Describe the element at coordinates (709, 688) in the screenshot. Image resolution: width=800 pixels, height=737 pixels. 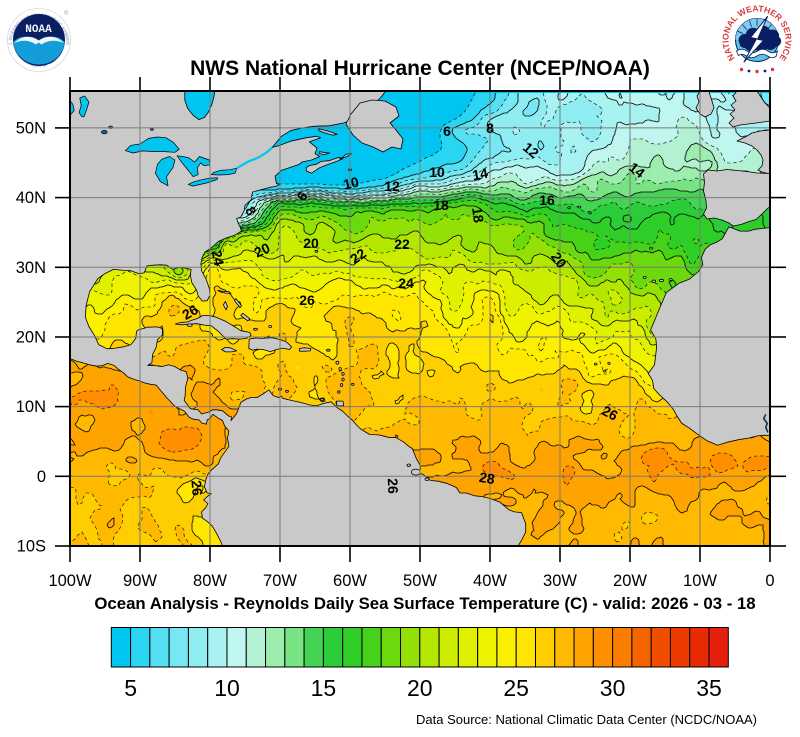
I see `svg-text: 35` at that location.